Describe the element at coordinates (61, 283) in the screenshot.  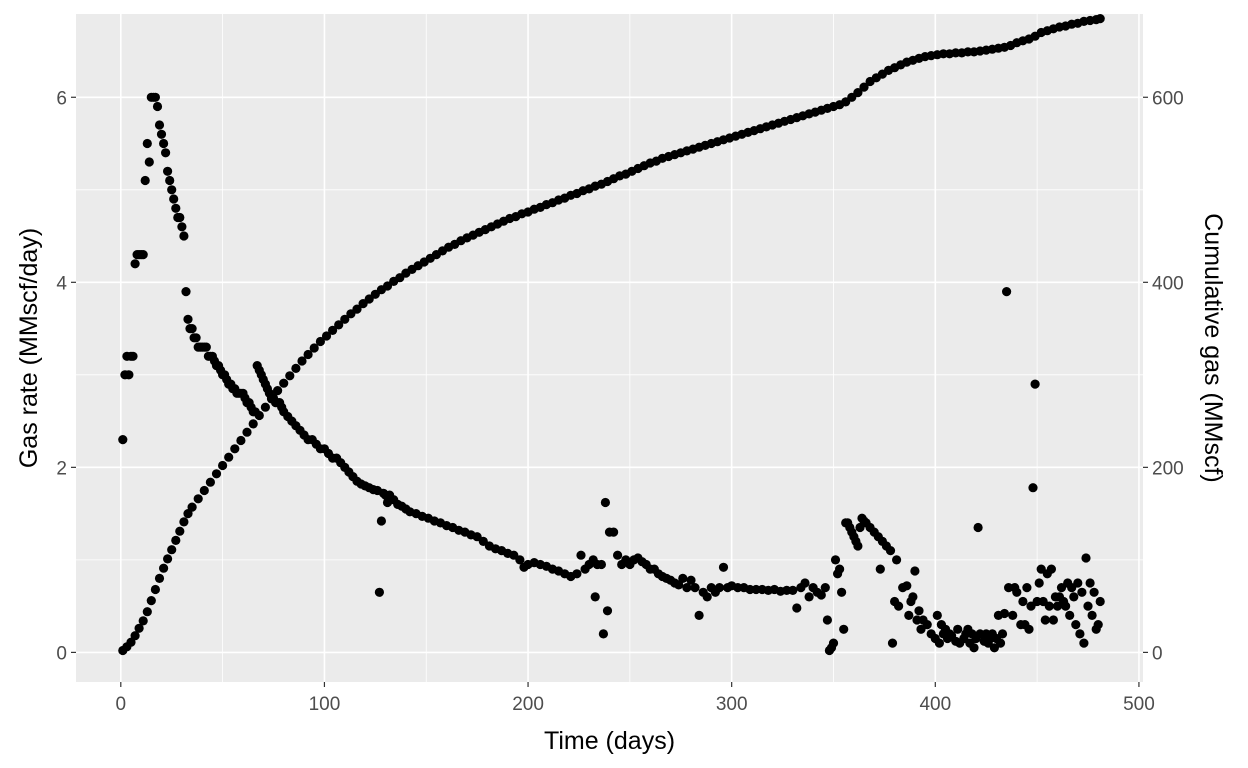
I see `y-tick-label: 4` at that location.